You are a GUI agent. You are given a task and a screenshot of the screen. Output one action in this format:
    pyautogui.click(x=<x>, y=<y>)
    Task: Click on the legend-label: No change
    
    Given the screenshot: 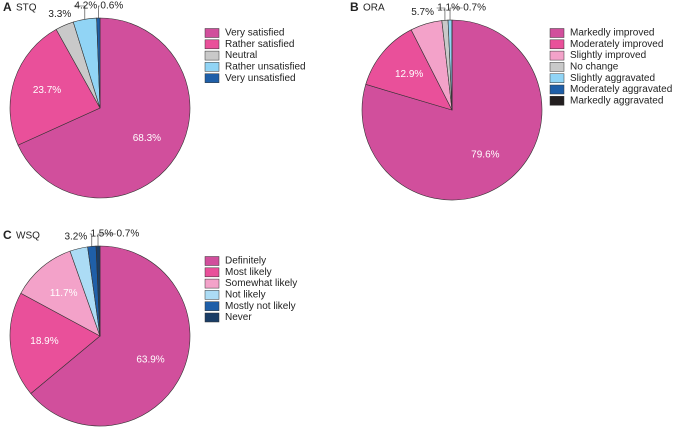 What is the action you would take?
    pyautogui.click(x=594, y=67)
    